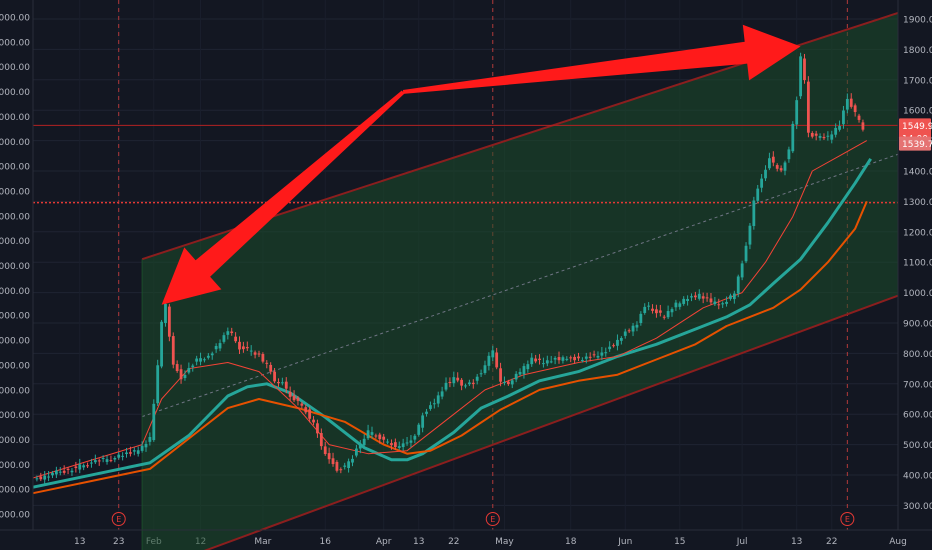 This screenshot has width=932, height=550. I want to click on left-axis-tick: 26000.00, so click(15, 143).